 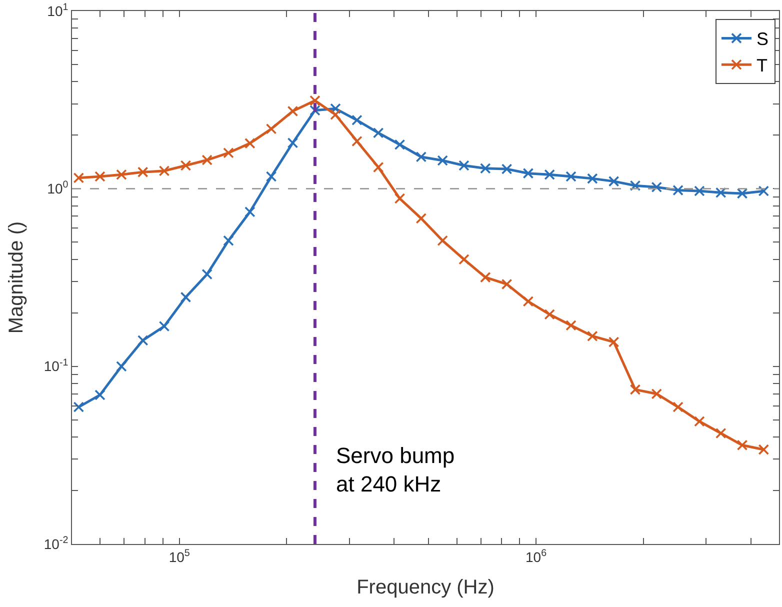 What do you see at coordinates (16, 277) in the screenshot?
I see `y-axis-title: Magnitude ()` at bounding box center [16, 277].